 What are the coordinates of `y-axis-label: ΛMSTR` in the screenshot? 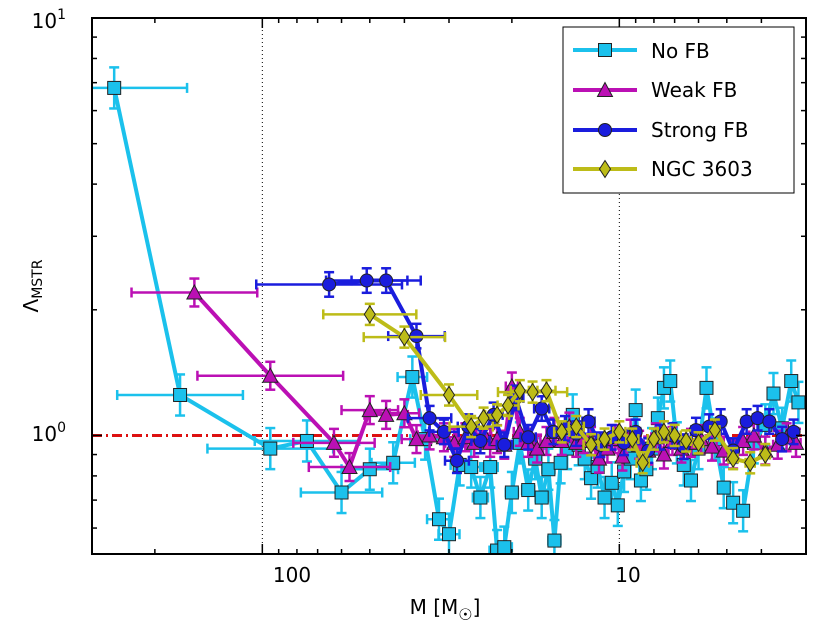 It's located at (32, 285).